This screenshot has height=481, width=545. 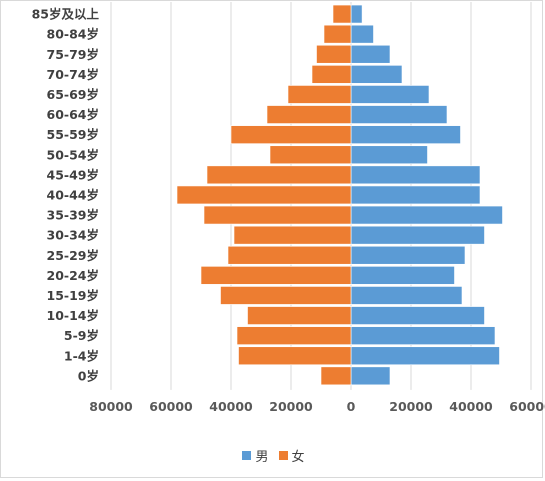 I want to click on legend-swatch-female, so click(x=283, y=455).